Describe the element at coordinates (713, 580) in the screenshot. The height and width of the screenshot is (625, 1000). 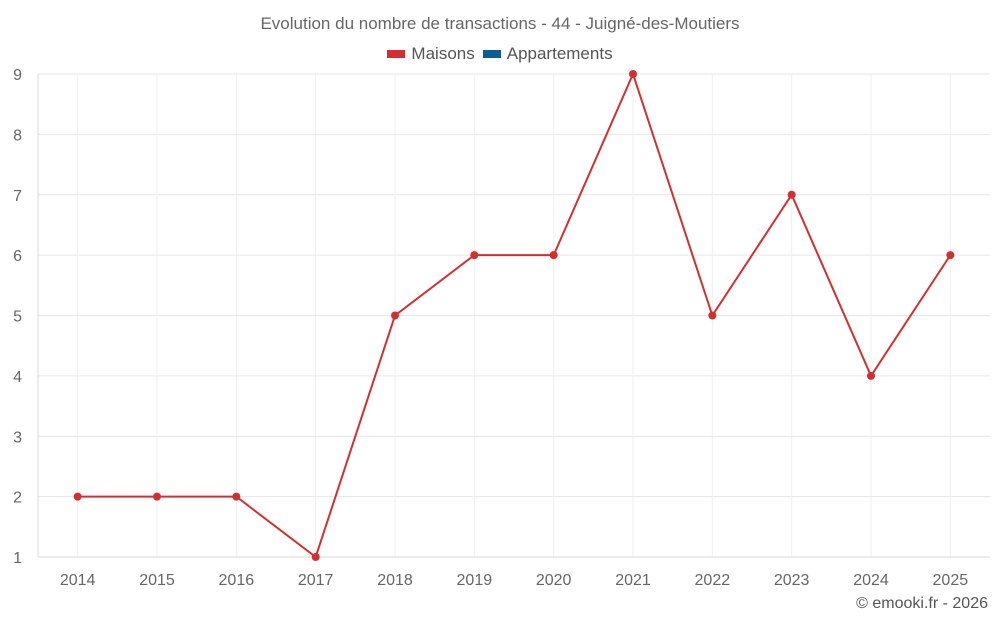
I see `x-tick-label: 2022` at that location.